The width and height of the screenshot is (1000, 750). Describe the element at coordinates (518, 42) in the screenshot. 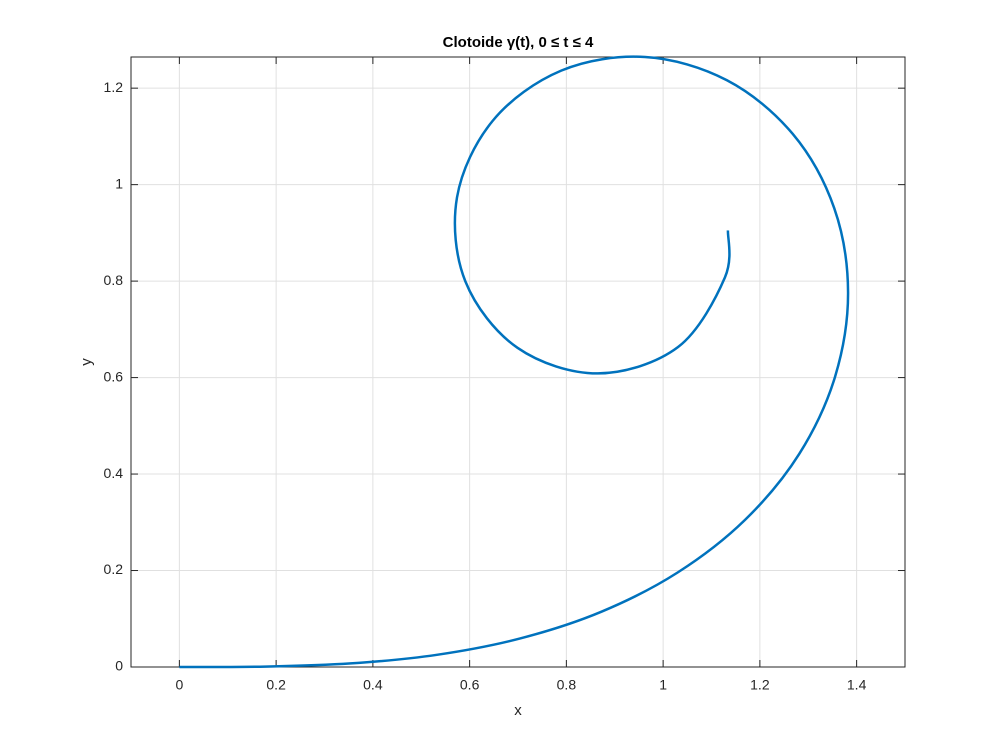

I see `chart-title: Clotoide γ(t), 0 ≤ t ≤ 4` at that location.